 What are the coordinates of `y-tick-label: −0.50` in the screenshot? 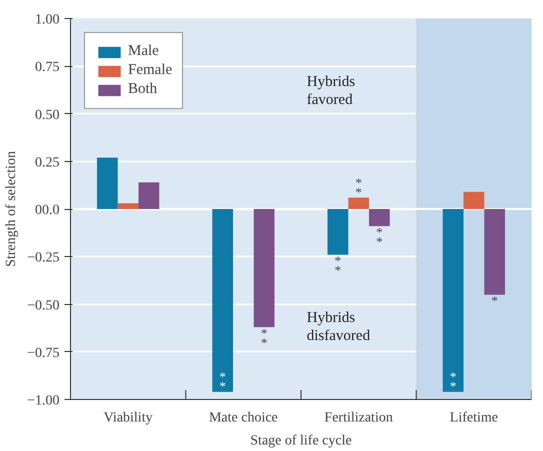 It's located at (43, 306).